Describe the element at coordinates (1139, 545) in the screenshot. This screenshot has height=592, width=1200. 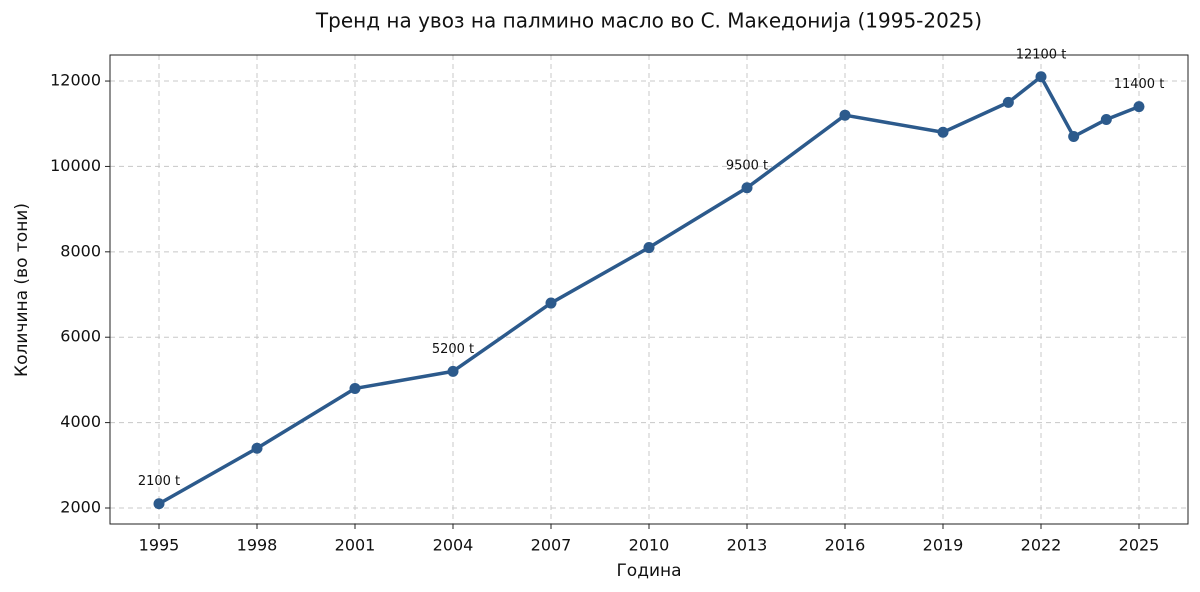
I see `x-tick-label: 2025` at that location.